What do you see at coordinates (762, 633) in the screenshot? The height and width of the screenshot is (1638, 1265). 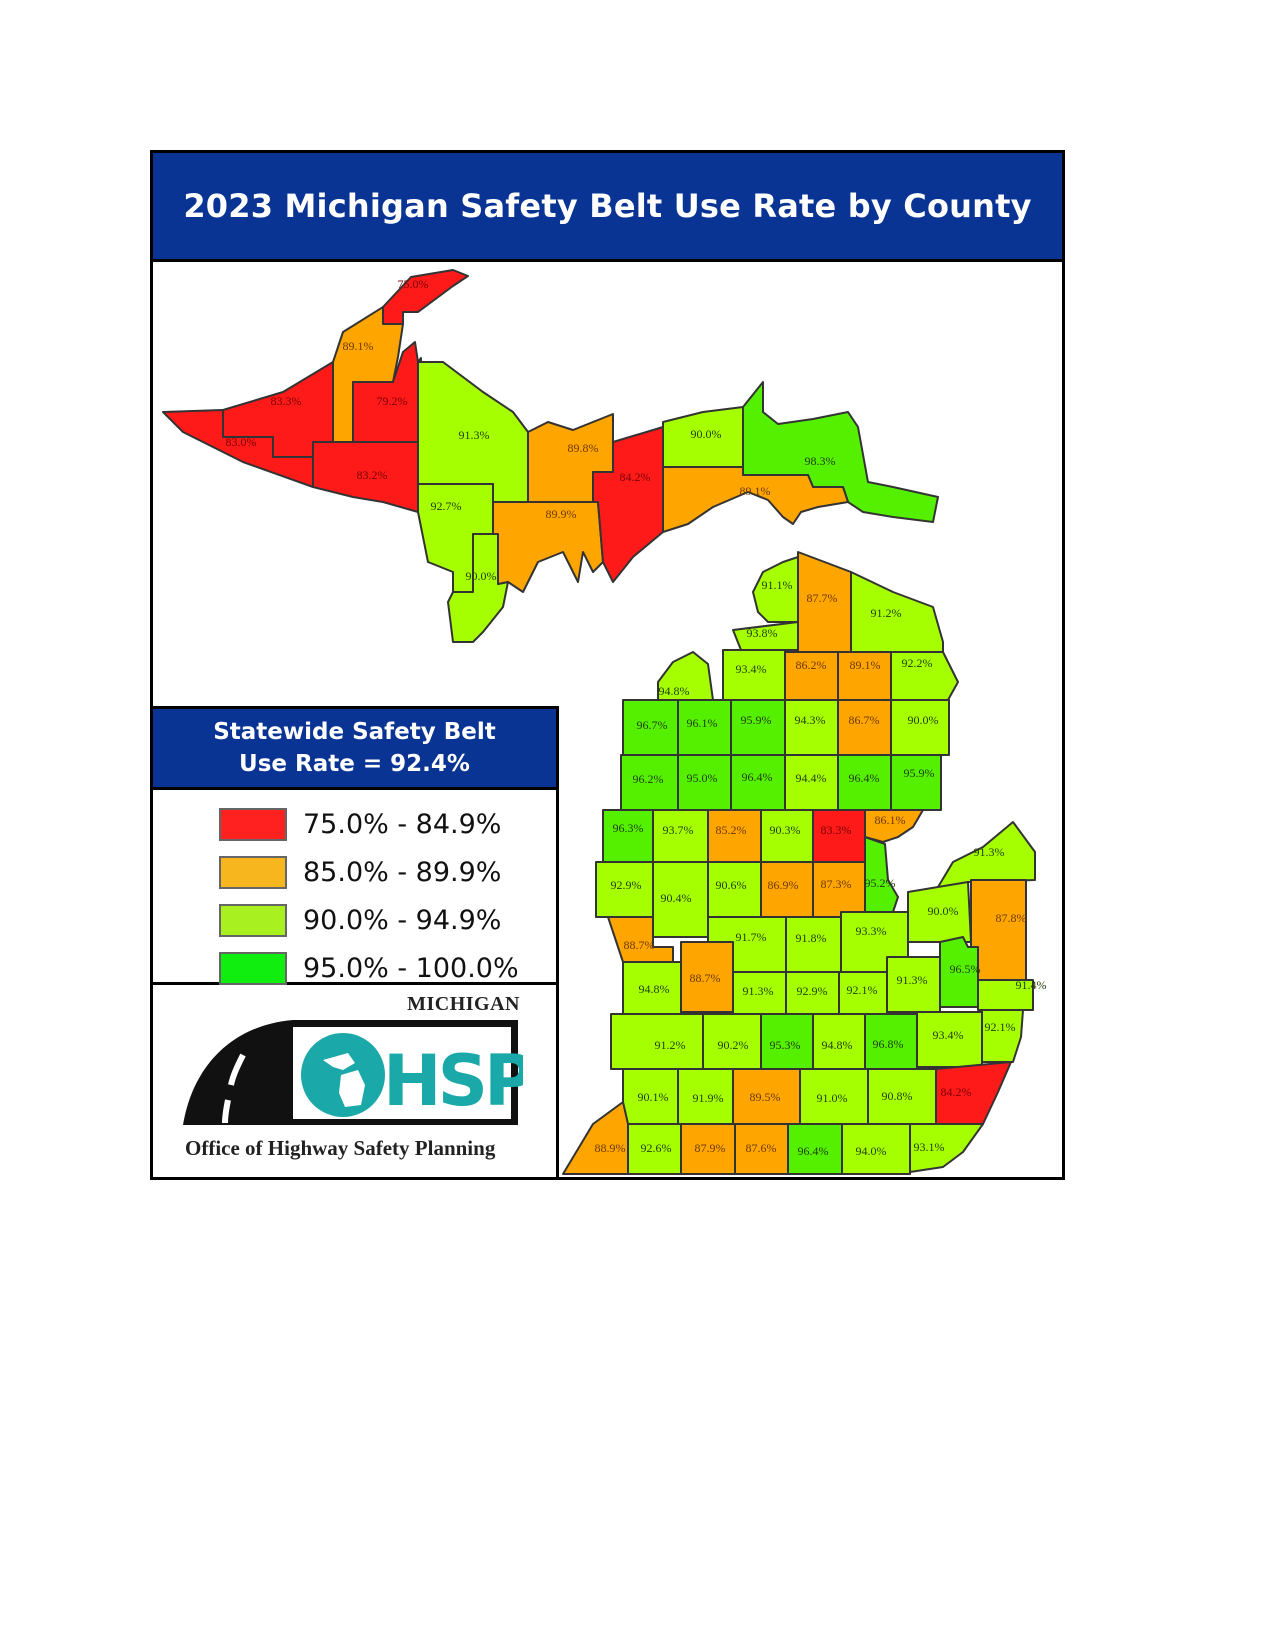 I see `county-rate-label: 93.8%` at bounding box center [762, 633].